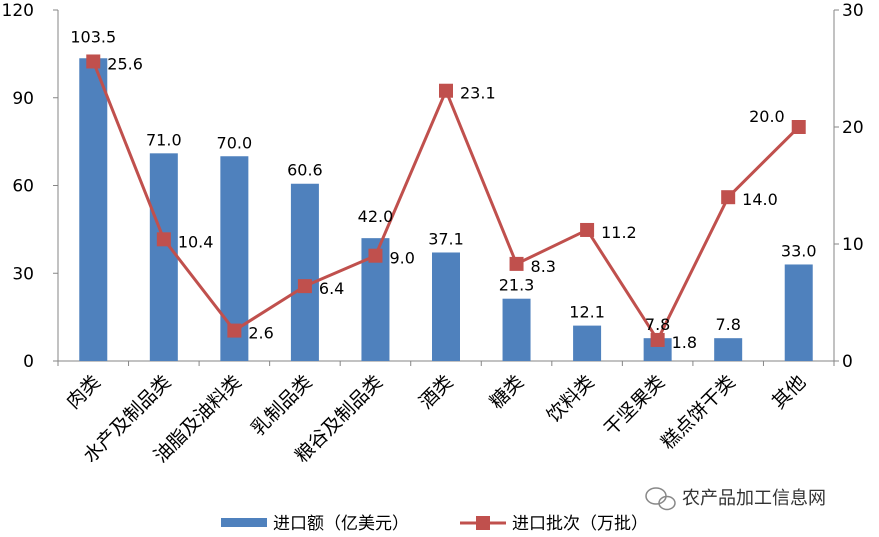  What do you see at coordinates (235, 142) in the screenshot?
I see `bar-data-label: 70.0` at bounding box center [235, 142].